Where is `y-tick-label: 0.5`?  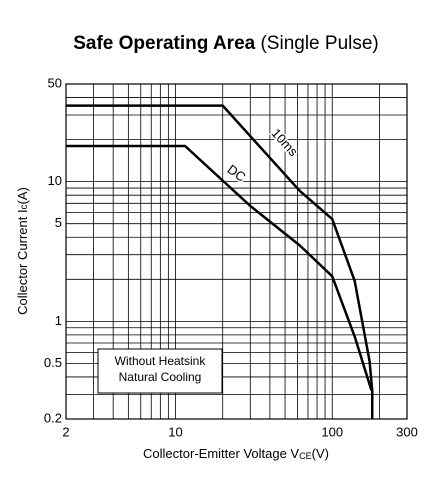
y-tick-label: 0.5 is located at coordinates (53, 362).